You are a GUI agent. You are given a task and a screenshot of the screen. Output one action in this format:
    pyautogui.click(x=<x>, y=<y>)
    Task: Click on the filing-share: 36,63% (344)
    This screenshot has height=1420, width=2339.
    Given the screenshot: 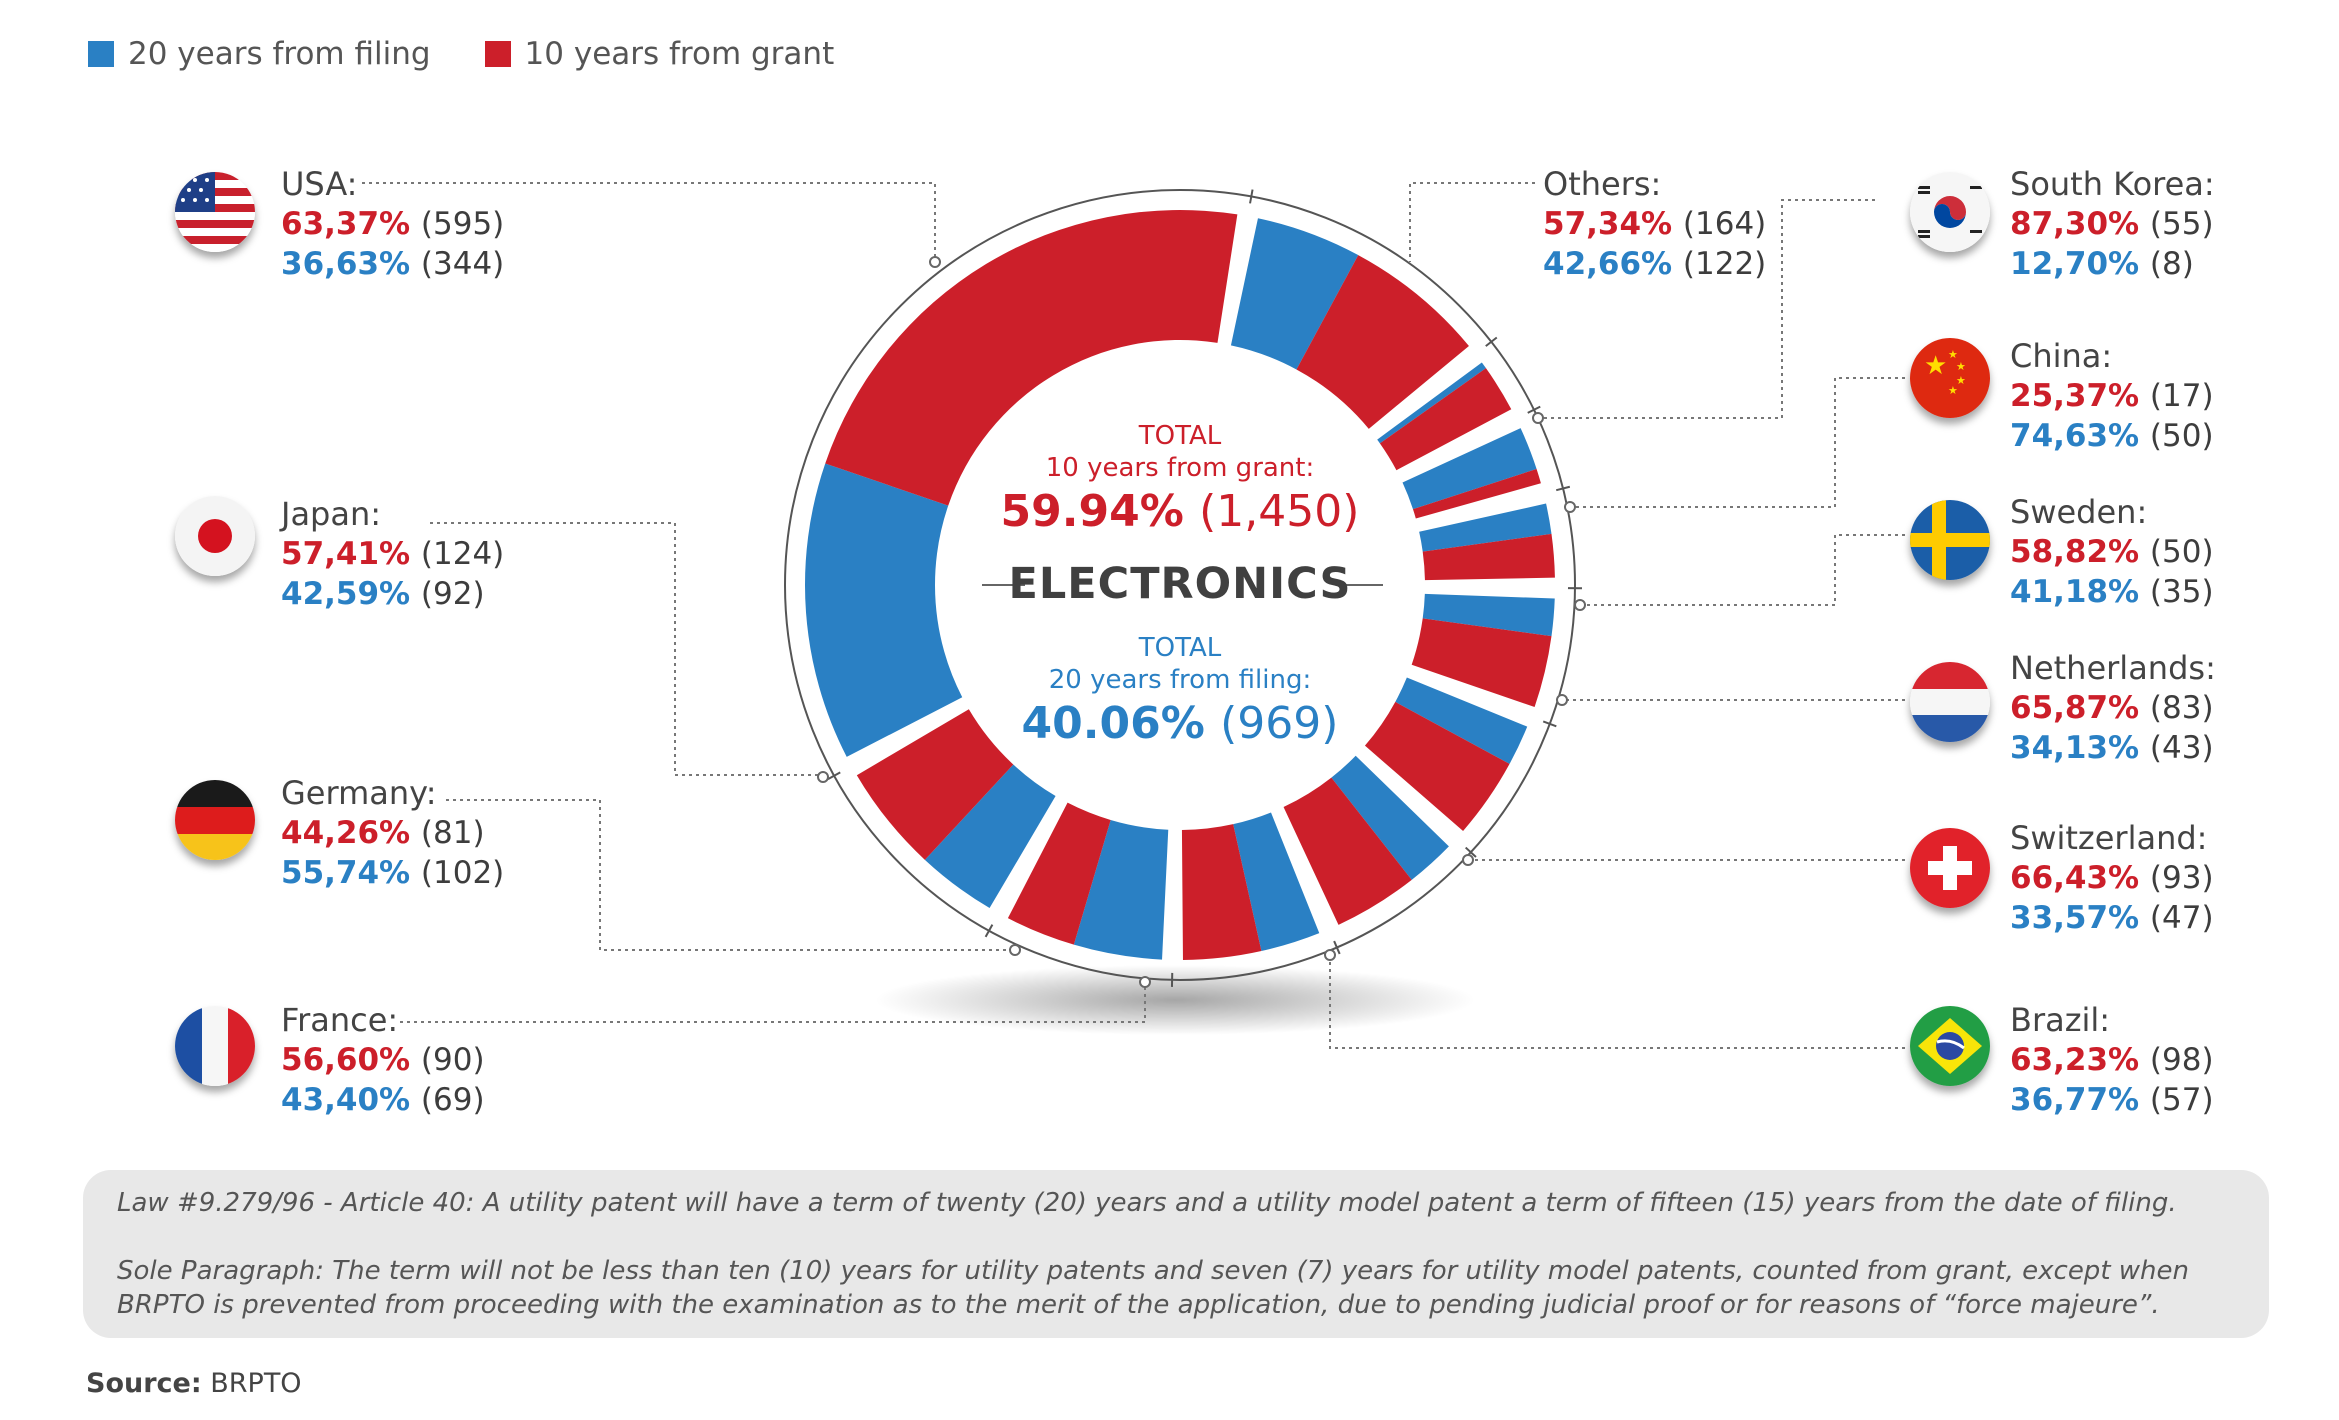 What is the action you would take?
    pyautogui.click(x=393, y=264)
    